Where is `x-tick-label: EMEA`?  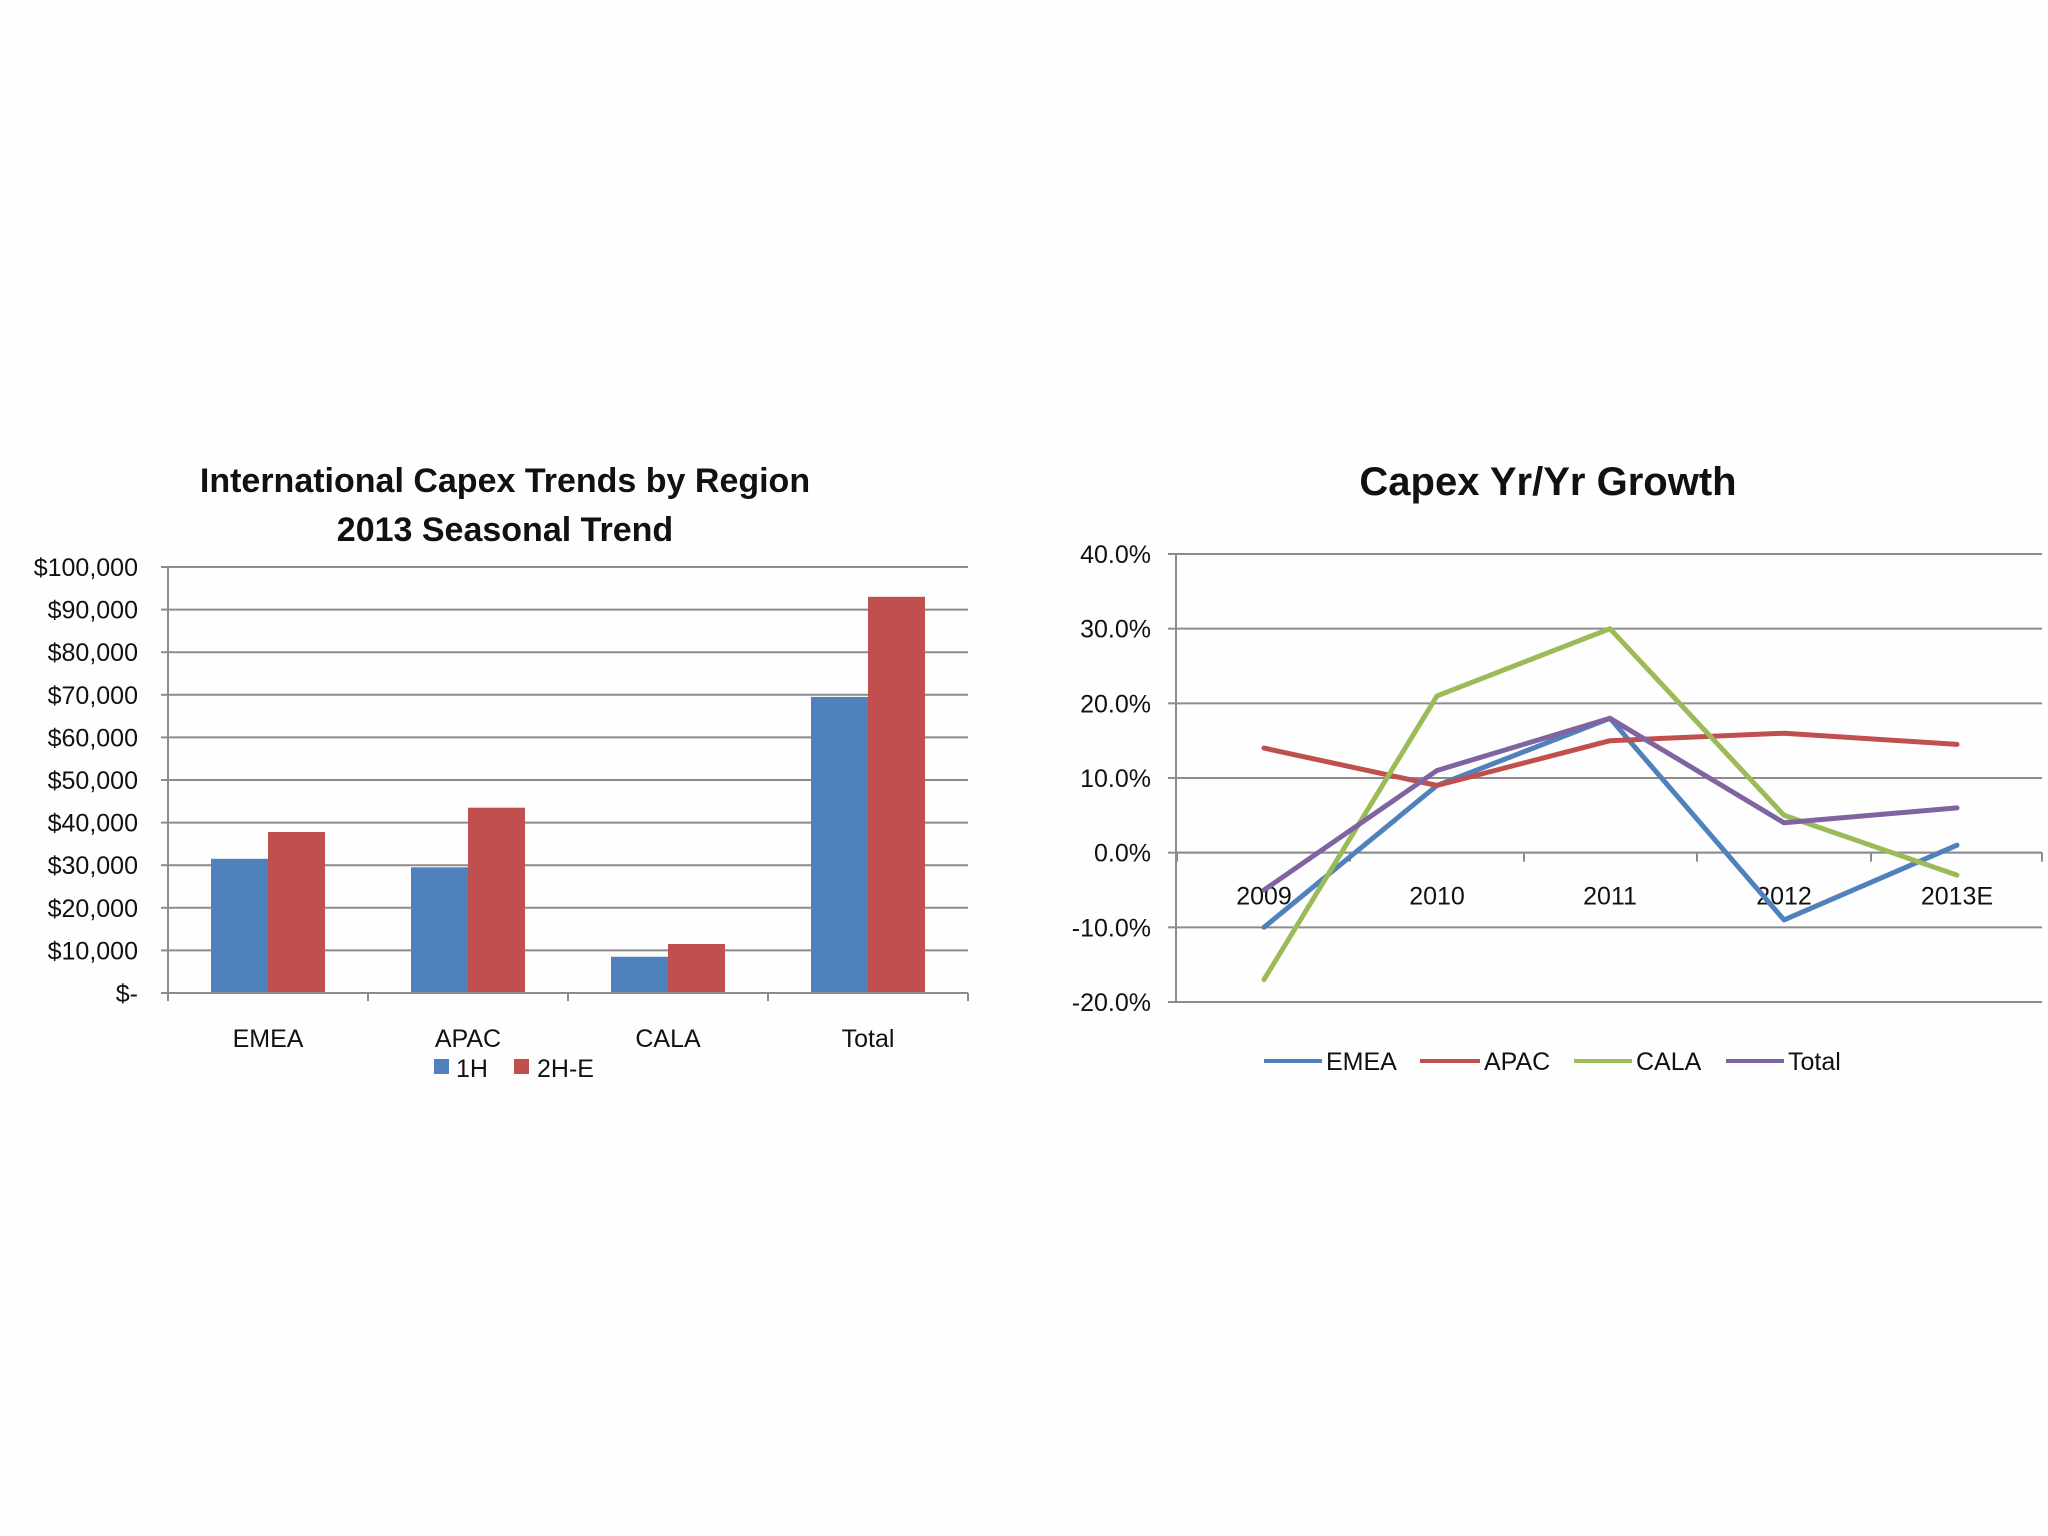
x-tick-label: EMEA is located at coordinates (268, 1039).